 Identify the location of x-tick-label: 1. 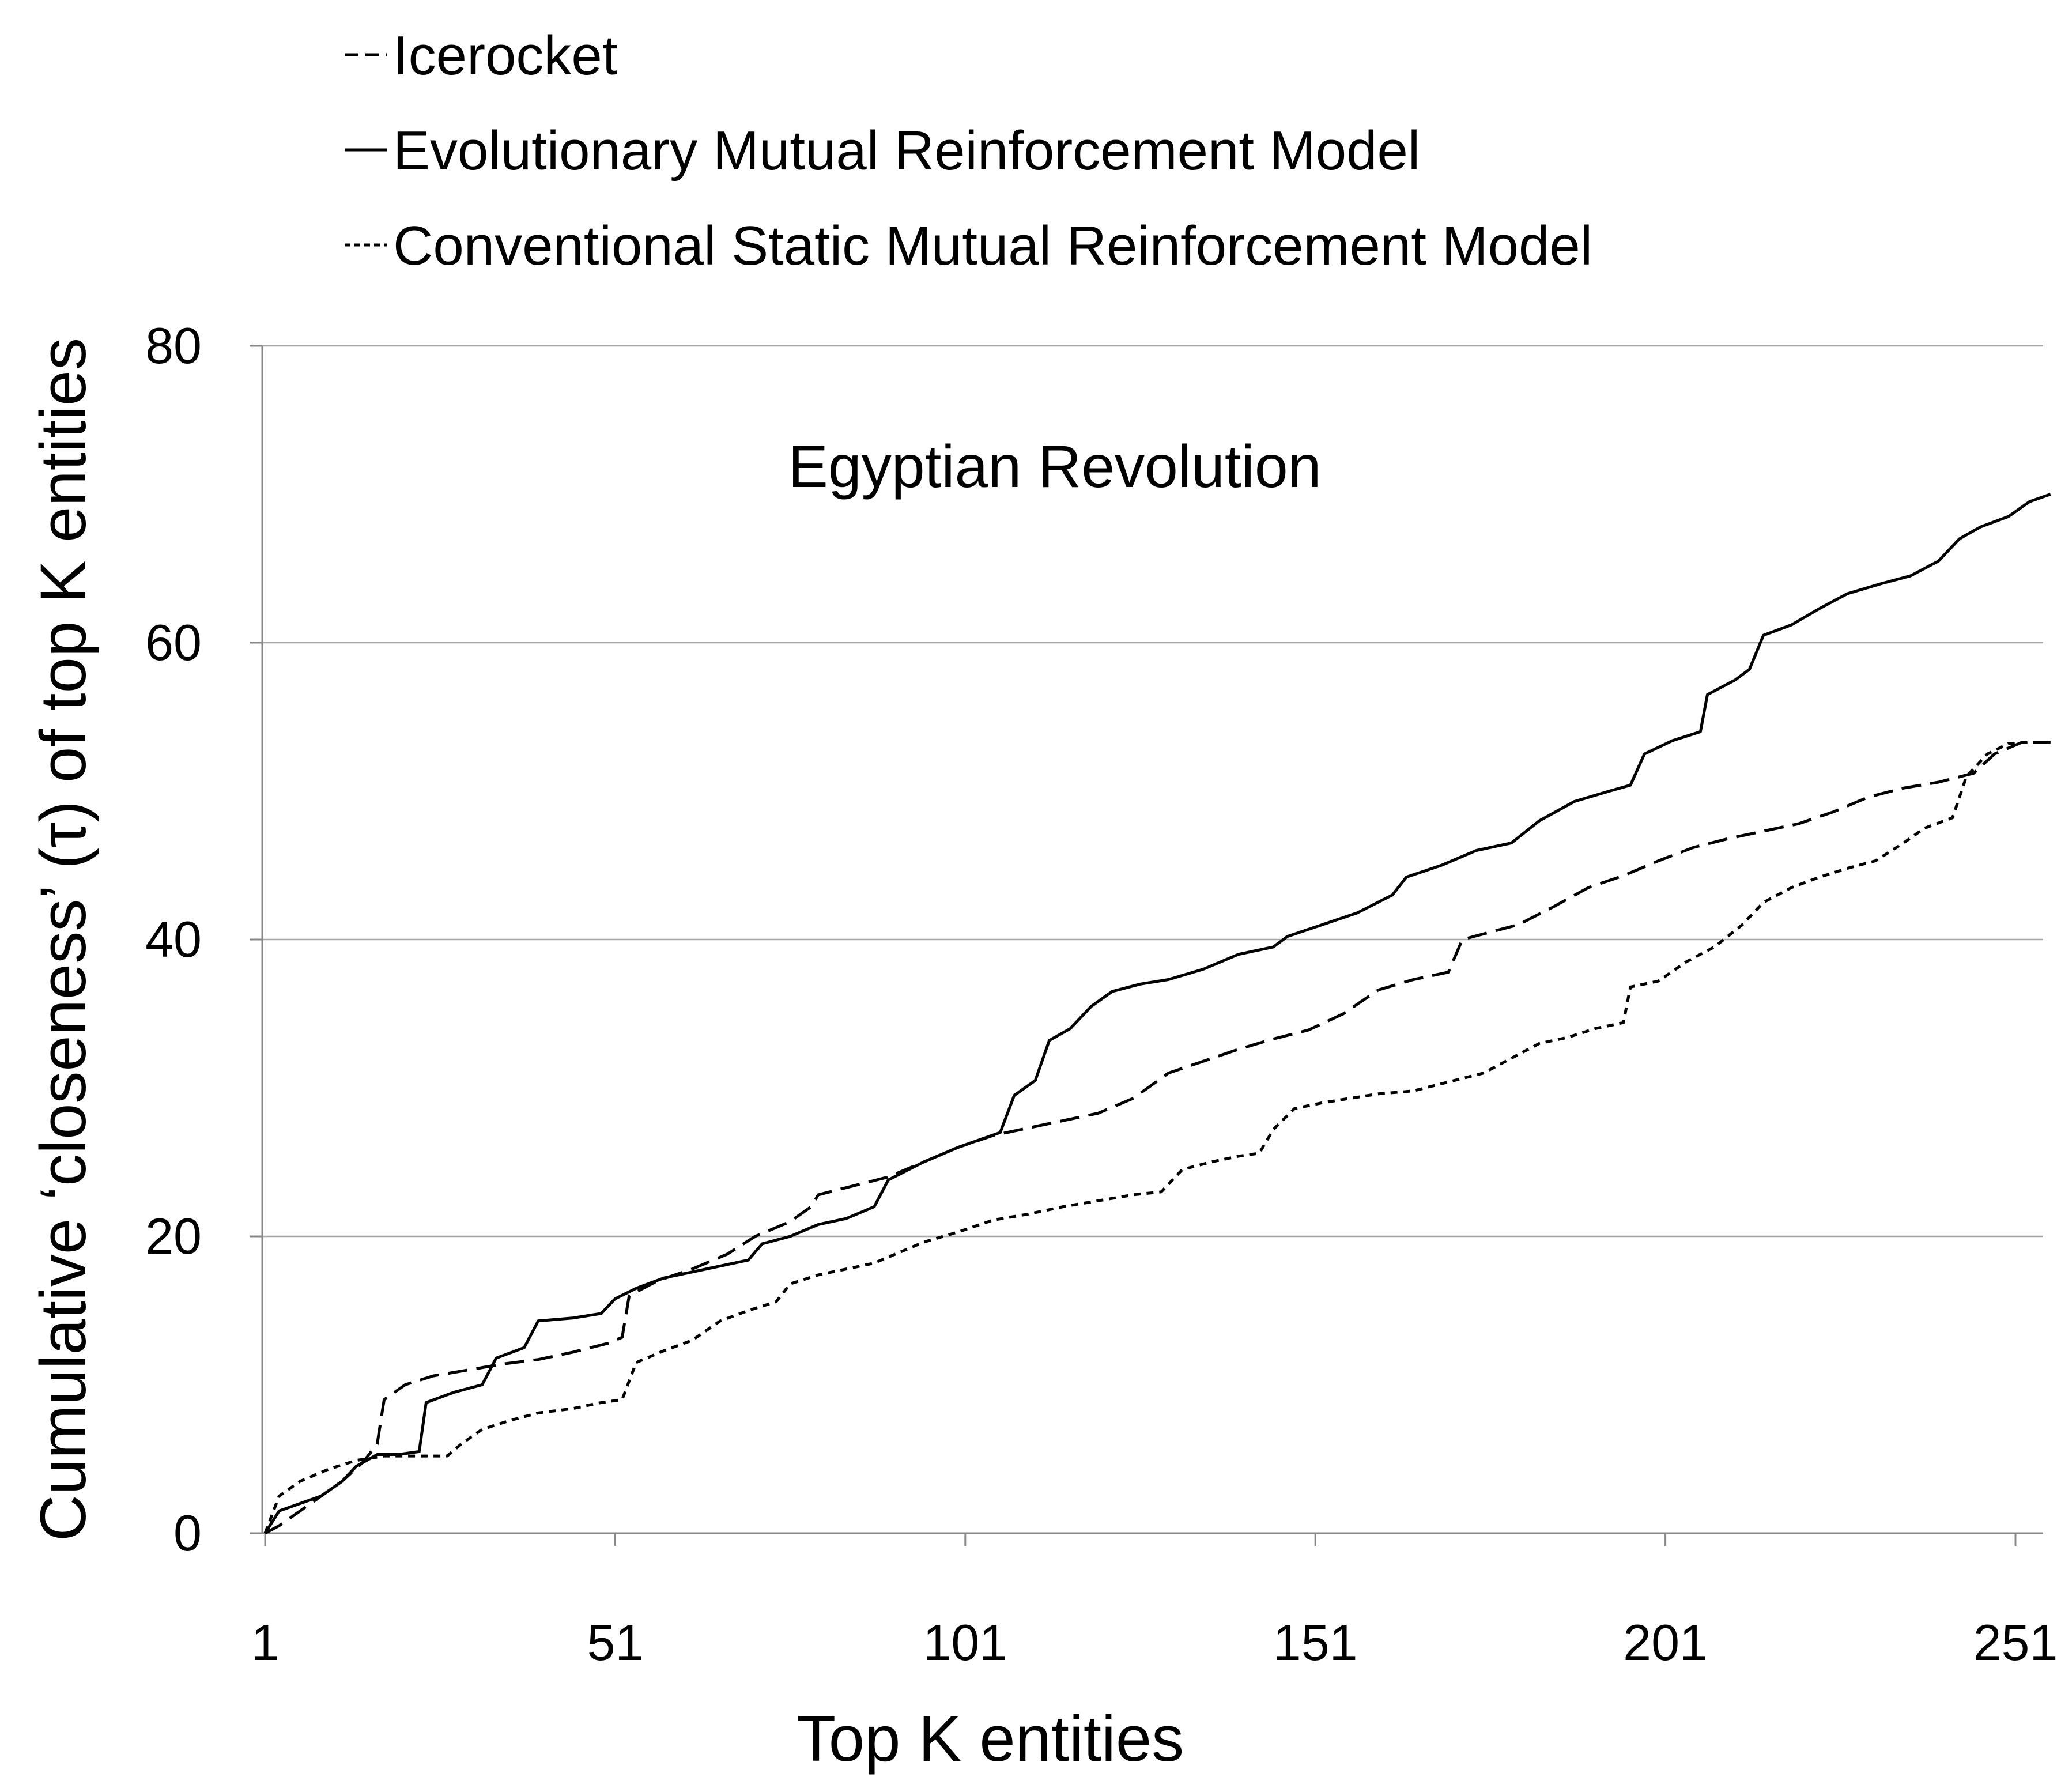
(265, 1642).